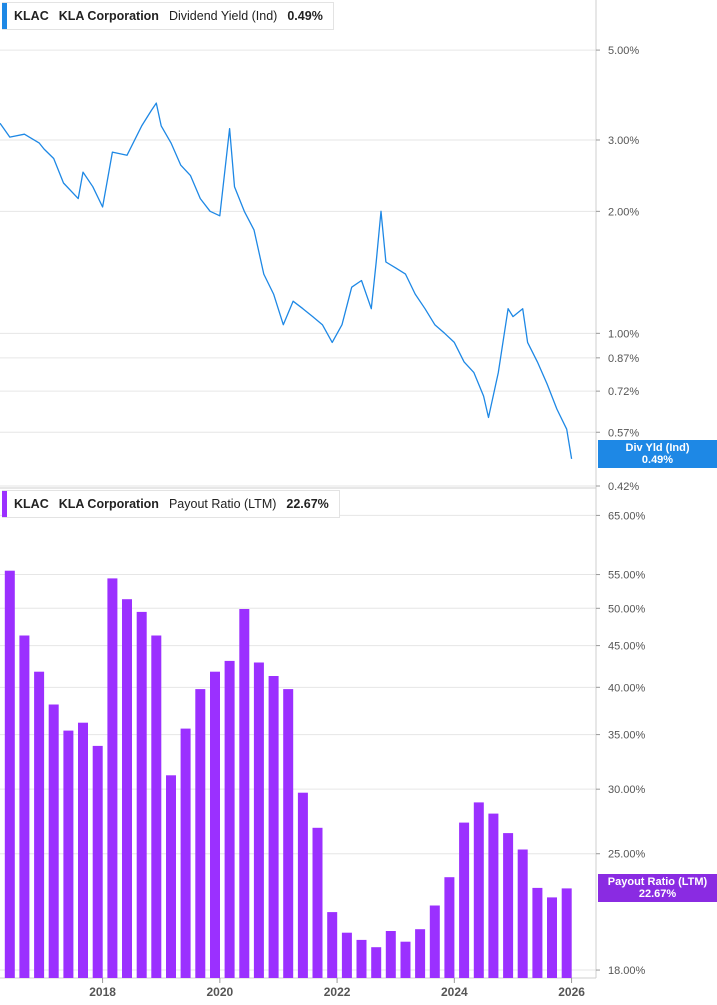 This screenshot has width=717, height=1005. What do you see at coordinates (219, 992) in the screenshot?
I see `x-tick-label: 2020` at bounding box center [219, 992].